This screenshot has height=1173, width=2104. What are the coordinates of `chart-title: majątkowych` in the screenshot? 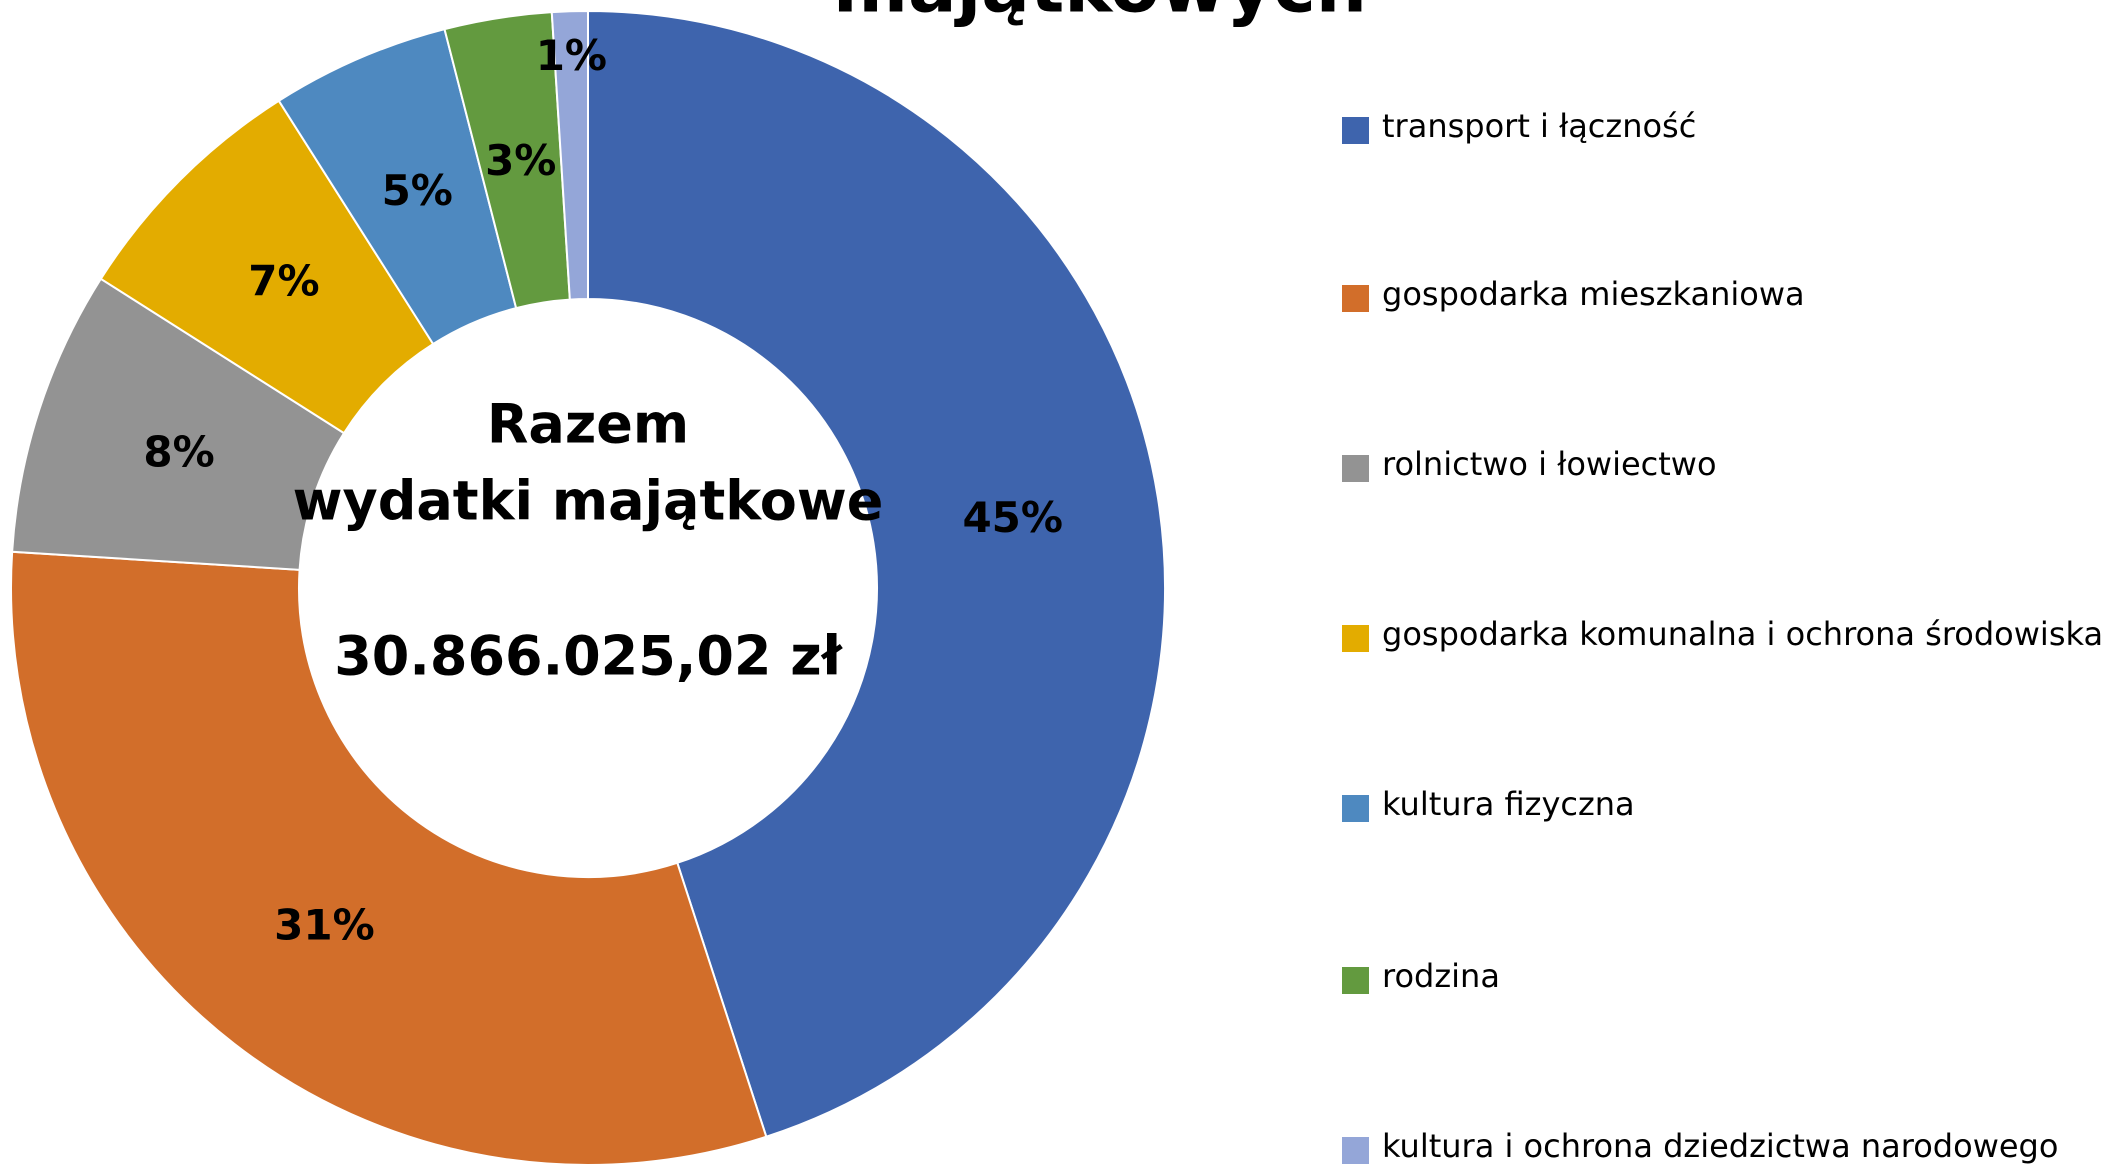 It's located at (1100, 14).